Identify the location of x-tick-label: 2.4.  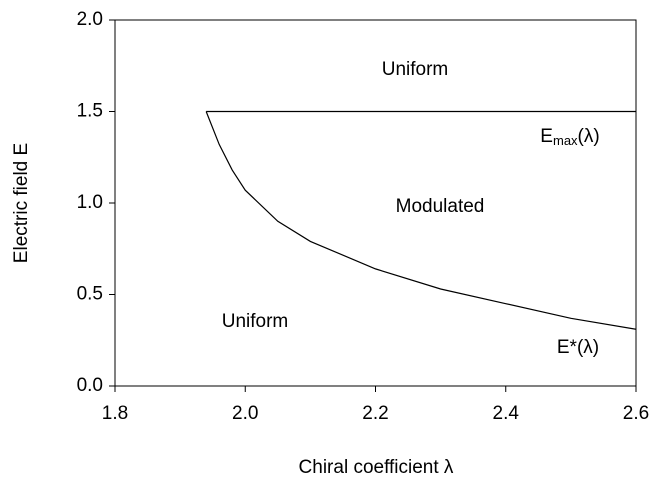
(506, 413).